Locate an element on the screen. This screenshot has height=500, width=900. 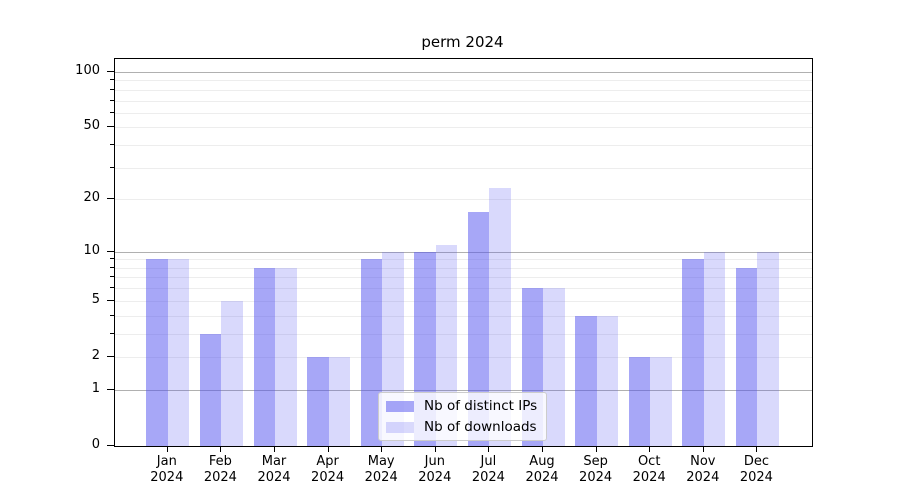
y-tick-label: 2 is located at coordinates (95, 355).